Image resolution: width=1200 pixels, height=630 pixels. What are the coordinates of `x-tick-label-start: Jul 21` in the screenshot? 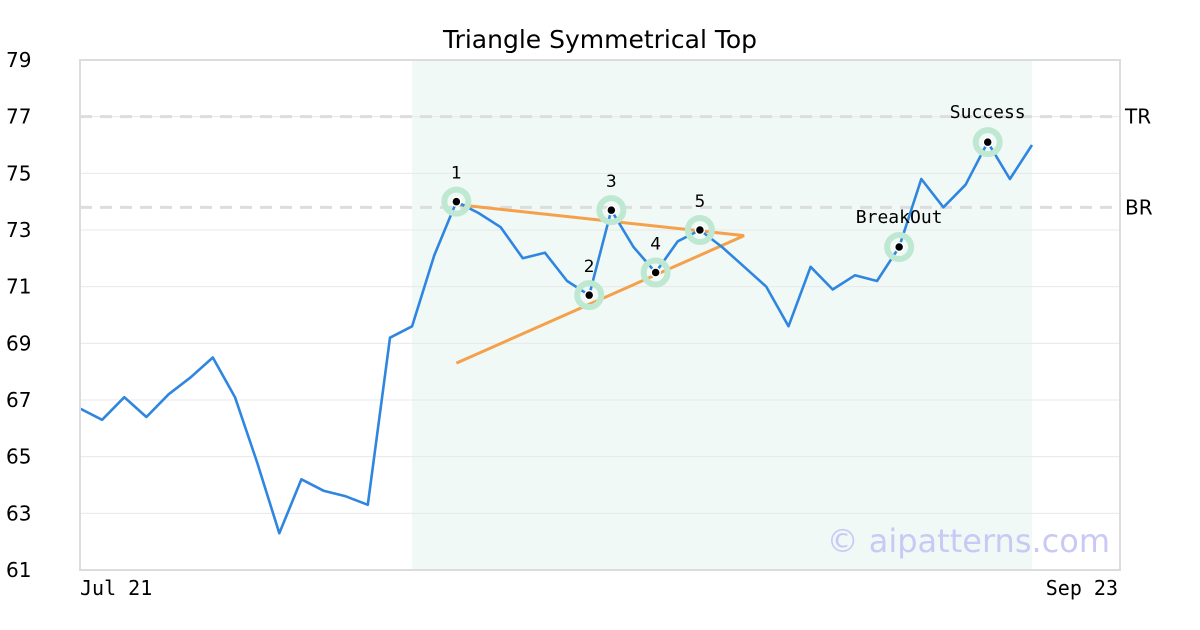 It's located at (116, 588).